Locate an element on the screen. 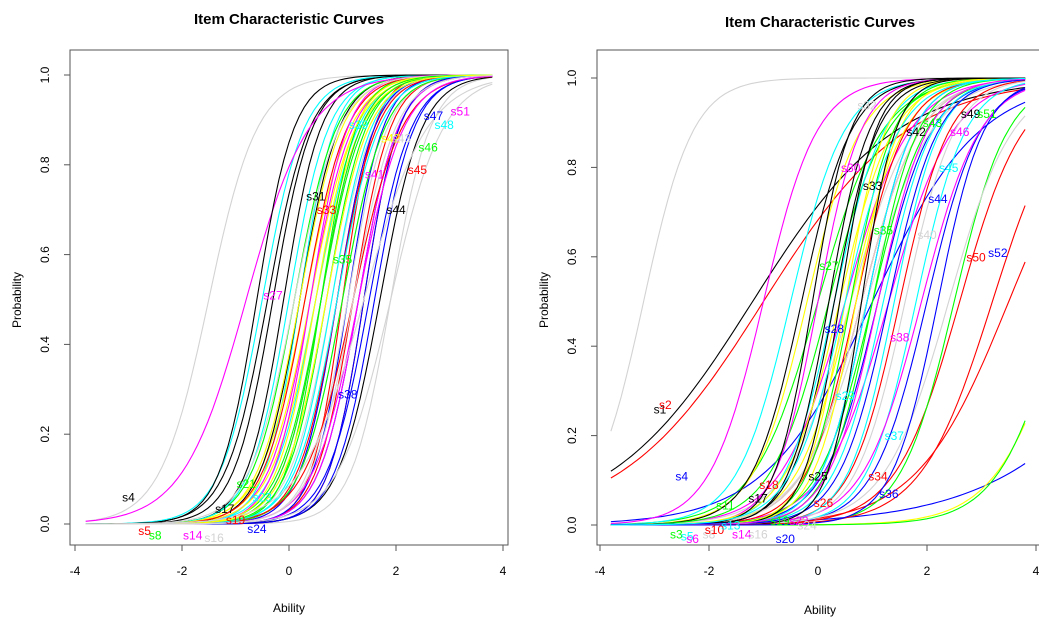 This screenshot has height=619, width=1039. item-label-s32: s32 is located at coordinates (867, 105).